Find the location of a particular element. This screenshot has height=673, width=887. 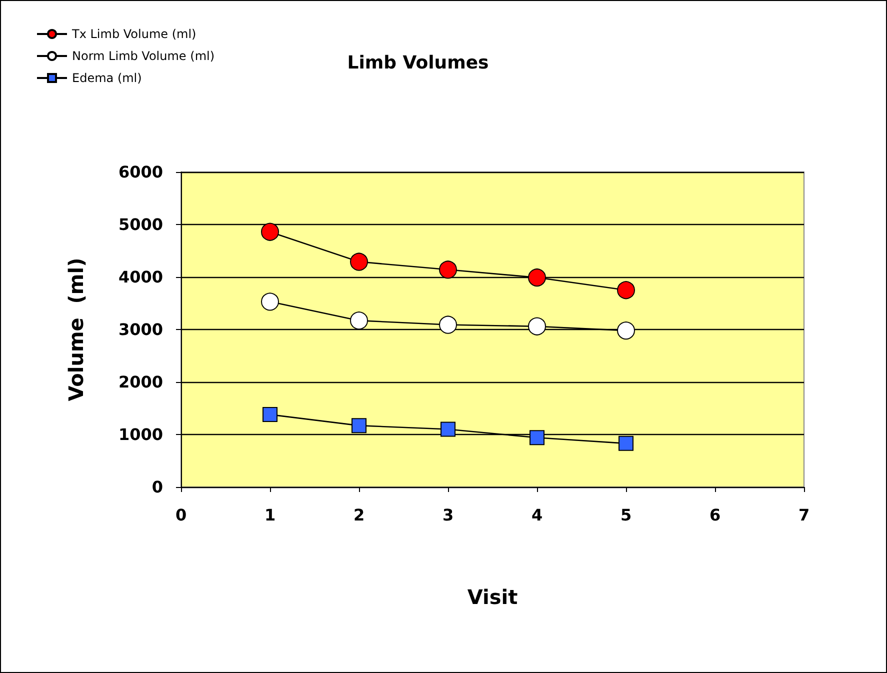

y-tick-label: 6000 is located at coordinates (140, 172).